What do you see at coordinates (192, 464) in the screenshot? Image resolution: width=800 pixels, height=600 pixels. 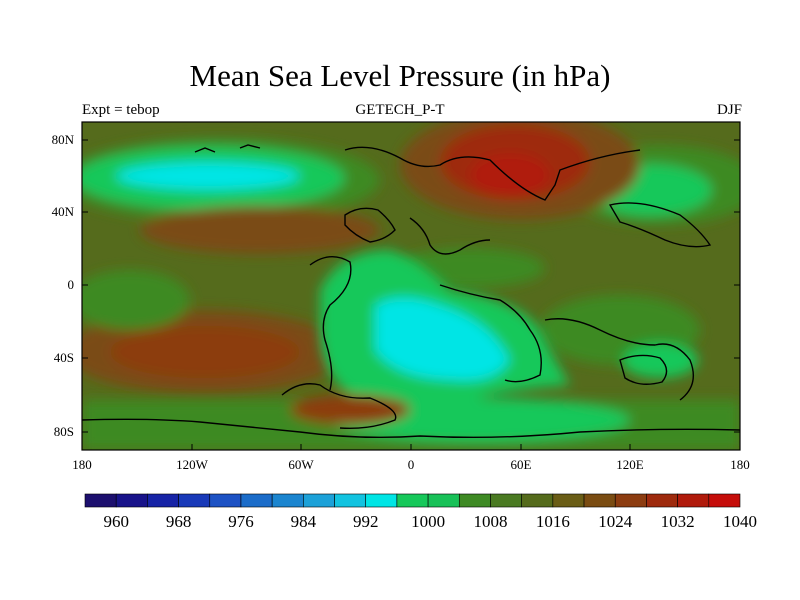 I see `lon-label-120w: 120W` at bounding box center [192, 464].